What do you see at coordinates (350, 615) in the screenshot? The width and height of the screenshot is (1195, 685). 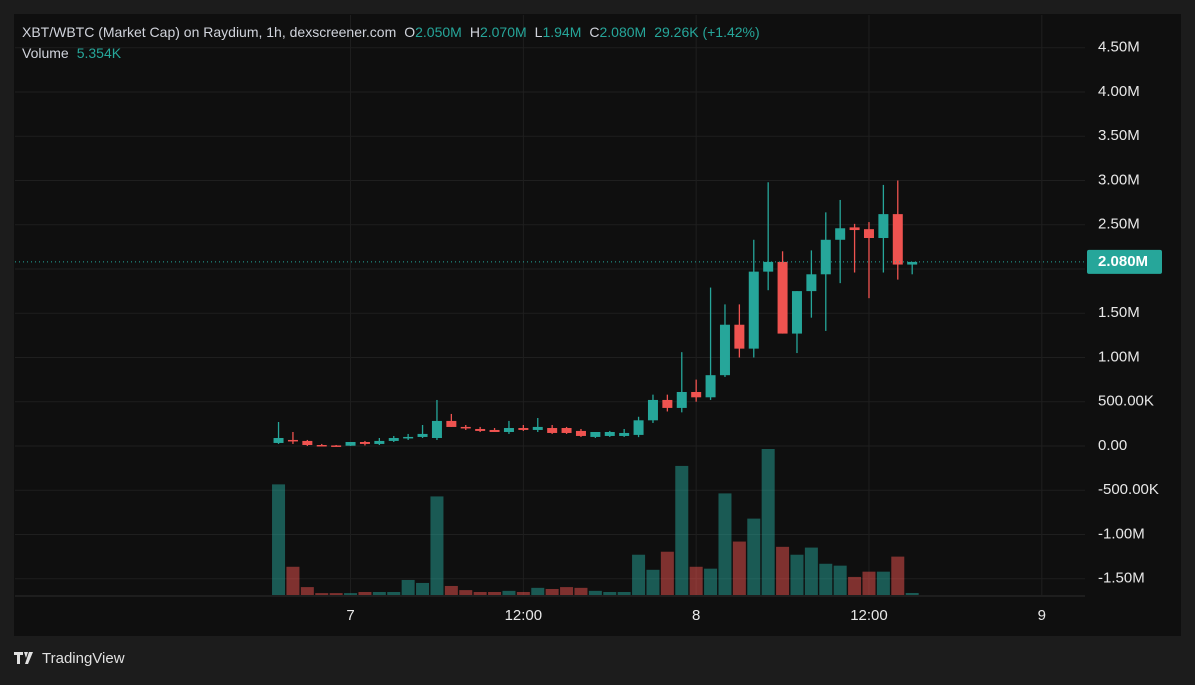 I see `x-tick-label: 7` at bounding box center [350, 615].